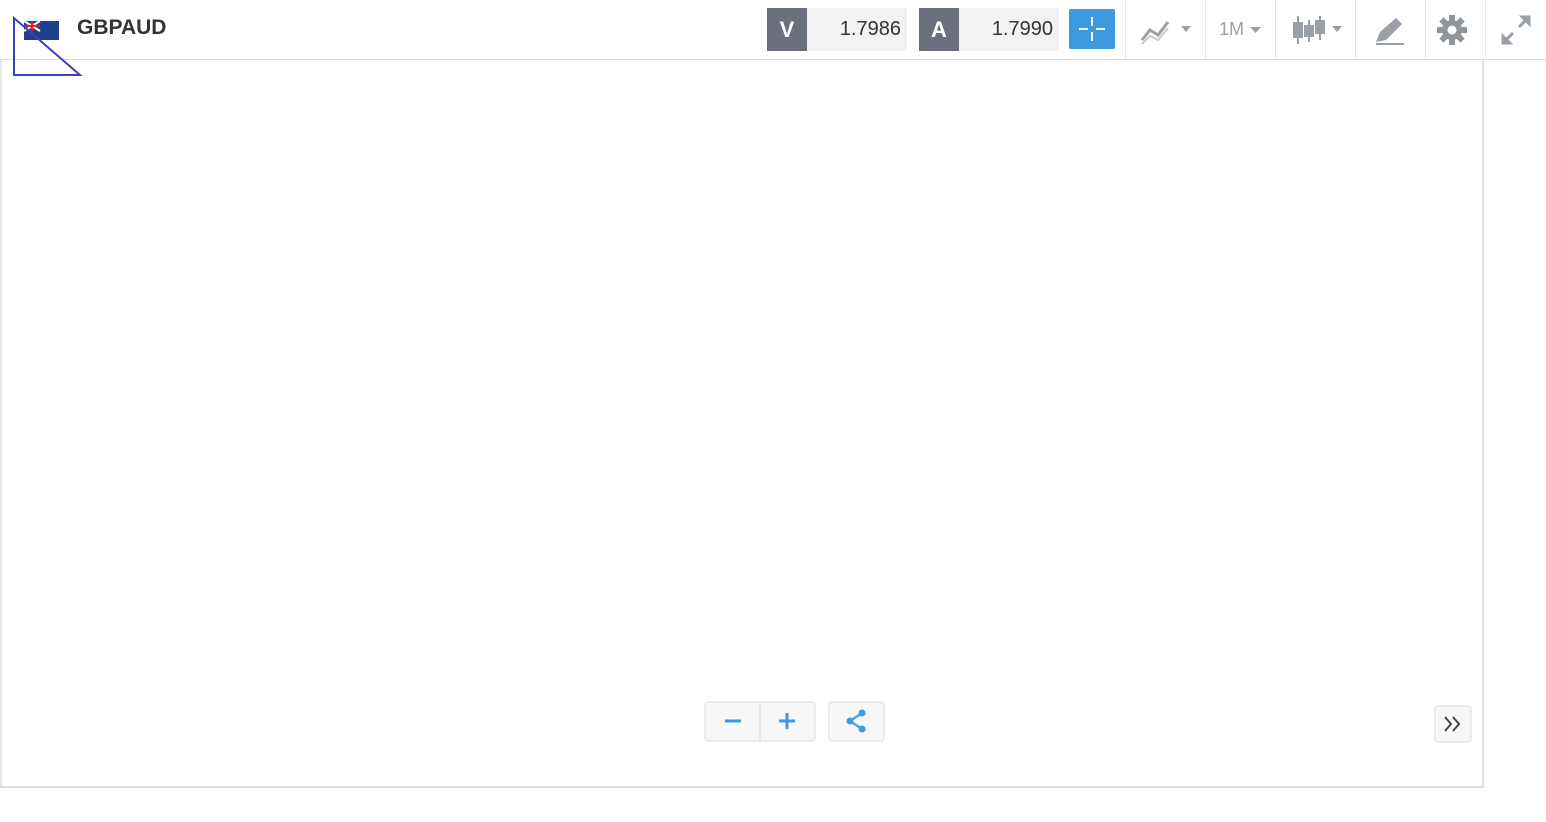 Image resolution: width=1546 pixels, height=822 pixels. I want to click on chart-type-button, so click(1168, 32).